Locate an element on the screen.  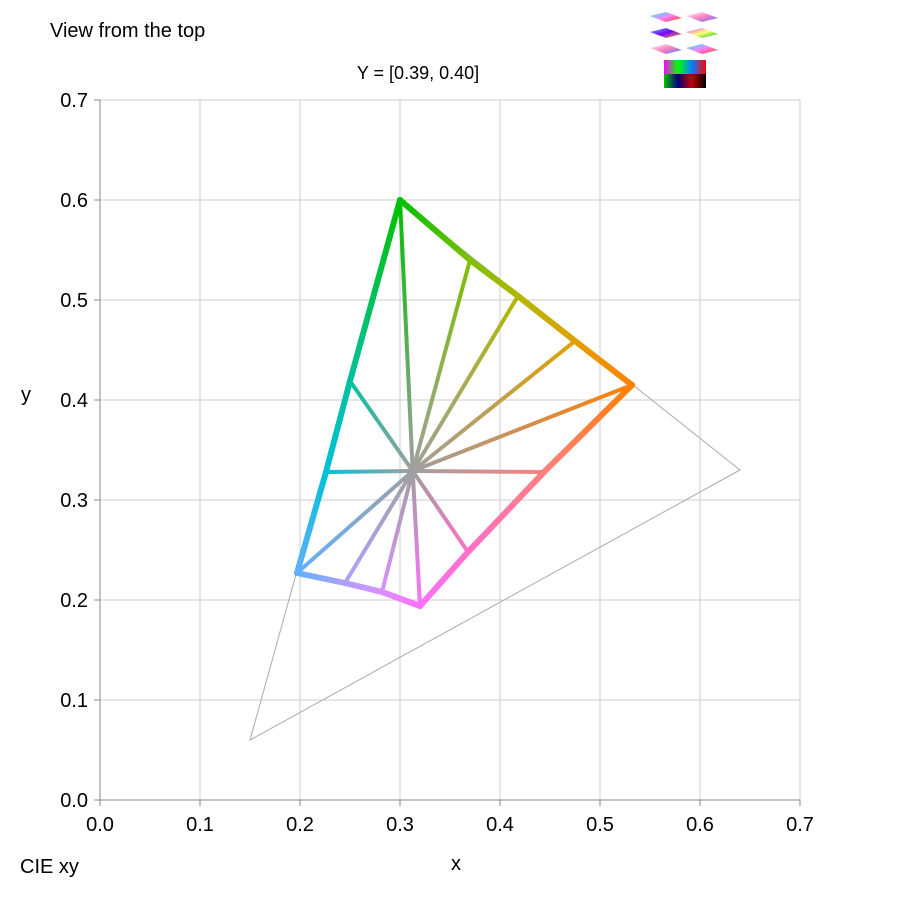
x-tick-label: 0.4 is located at coordinates (500, 825).